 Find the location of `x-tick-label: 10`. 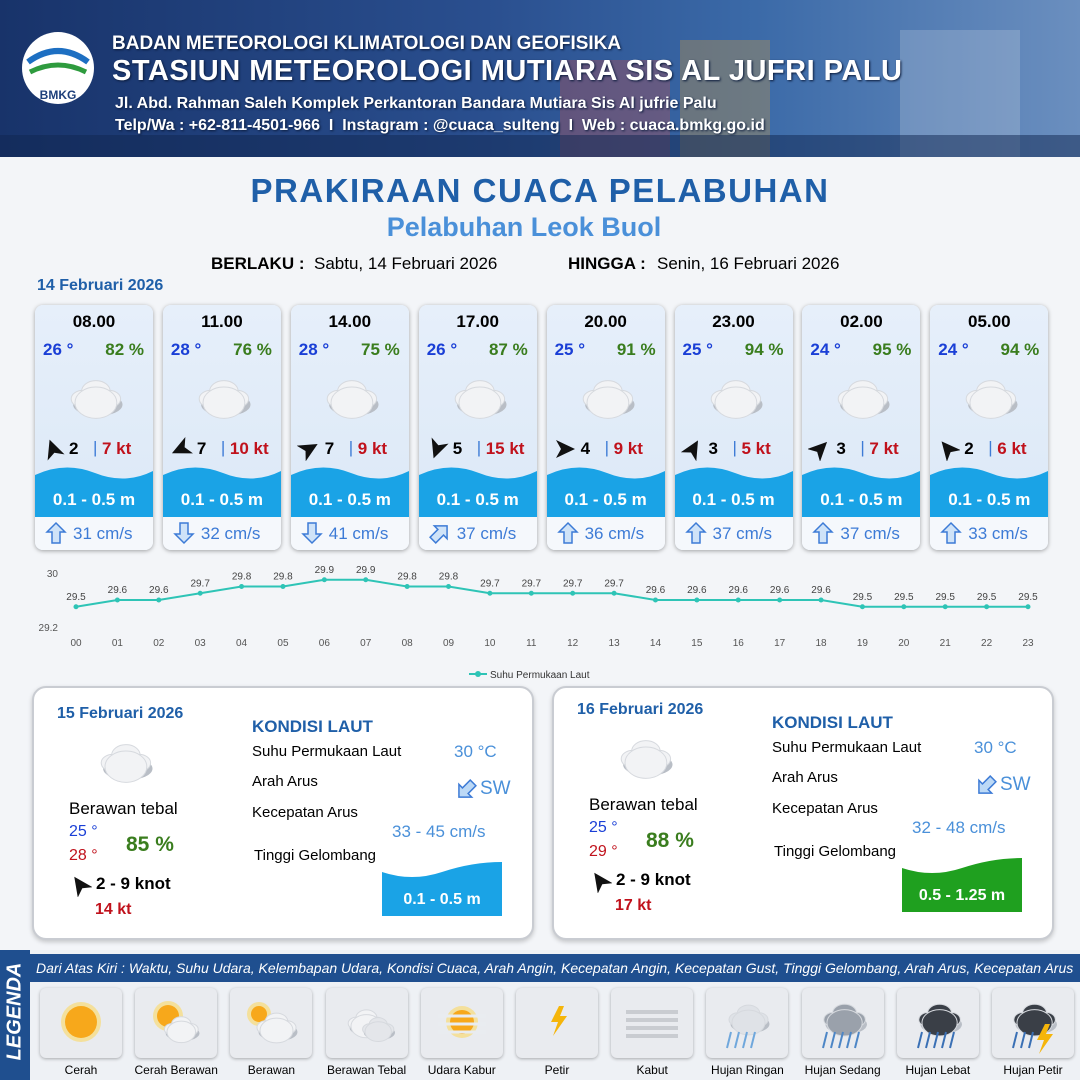

x-tick-label: 10 is located at coordinates (490, 643).